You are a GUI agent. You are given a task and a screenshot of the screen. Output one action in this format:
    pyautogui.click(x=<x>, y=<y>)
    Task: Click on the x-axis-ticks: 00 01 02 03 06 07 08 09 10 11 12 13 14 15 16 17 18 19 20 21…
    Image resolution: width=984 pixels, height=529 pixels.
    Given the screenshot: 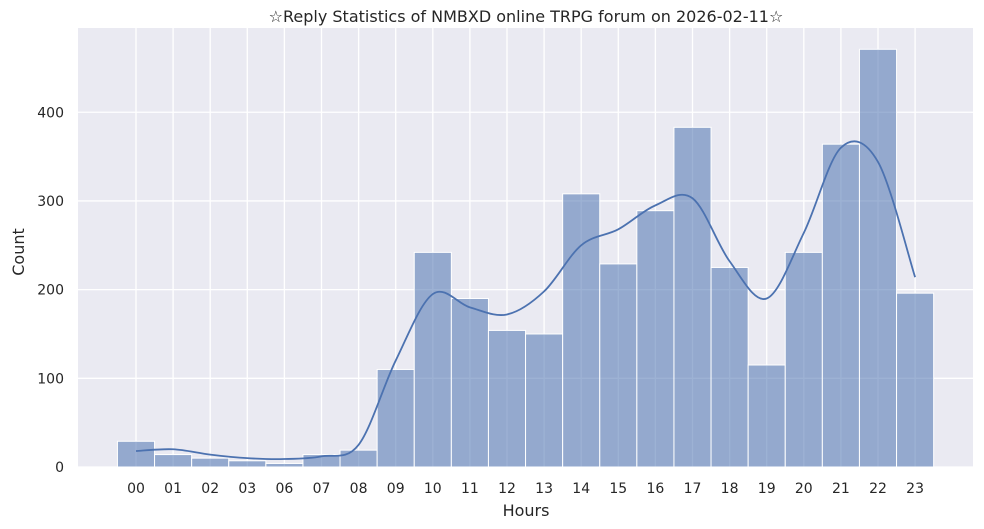 What is the action you would take?
    pyautogui.click(x=525, y=489)
    